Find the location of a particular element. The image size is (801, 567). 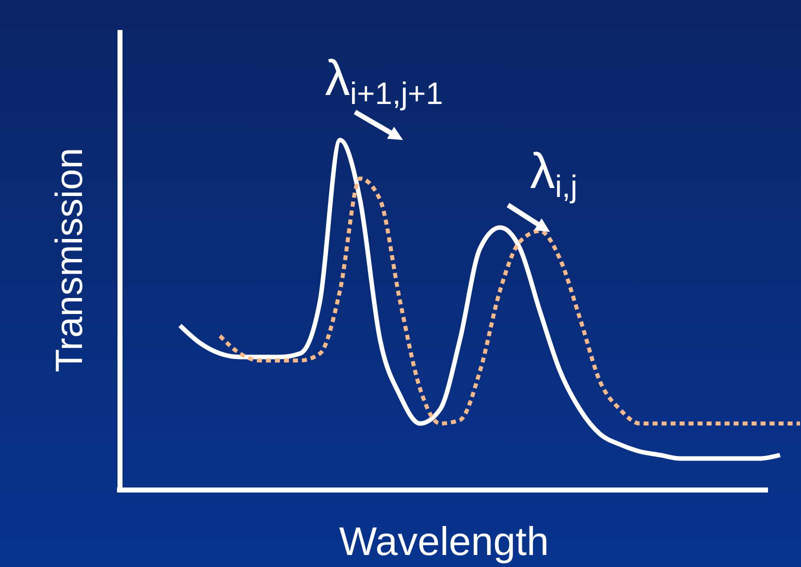

y-axis-title: Transmission is located at coordinates (70, 260).